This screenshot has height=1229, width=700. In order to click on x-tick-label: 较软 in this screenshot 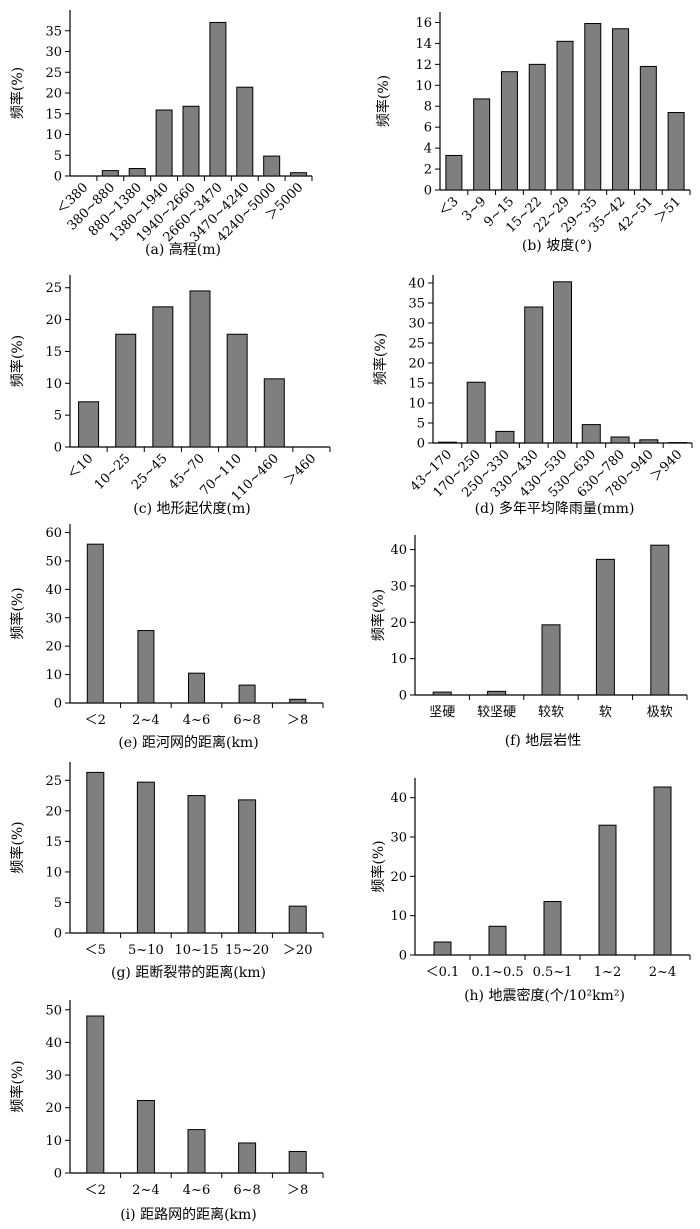, I will do `click(551, 712)`.